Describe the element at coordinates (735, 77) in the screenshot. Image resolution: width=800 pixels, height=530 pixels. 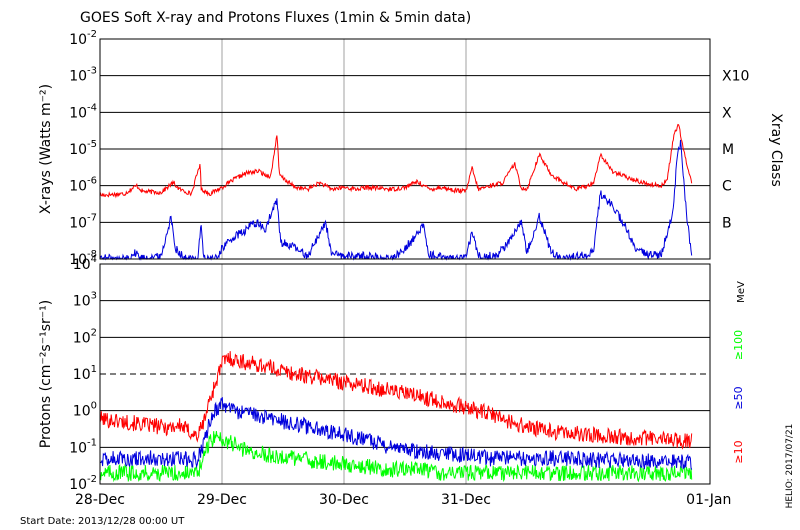
I see `xray-class-label: X10` at that location.